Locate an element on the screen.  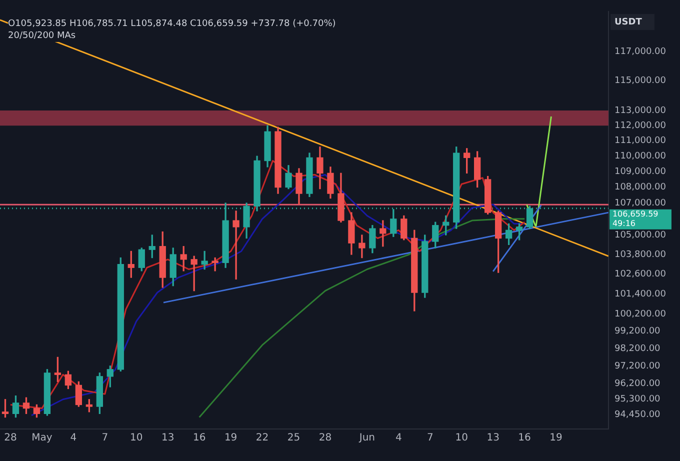
y-tick-label: 113,000.00 is located at coordinates (640, 111).